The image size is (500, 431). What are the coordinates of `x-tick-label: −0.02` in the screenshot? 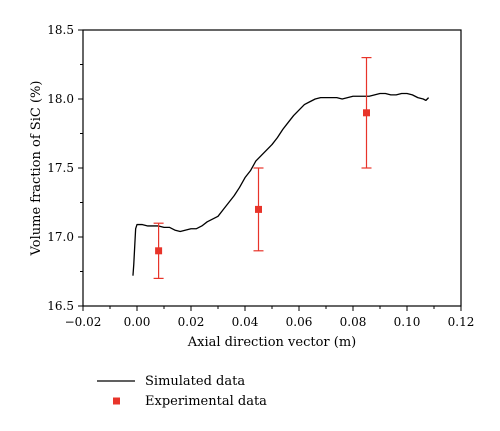 It's located at (83, 322).